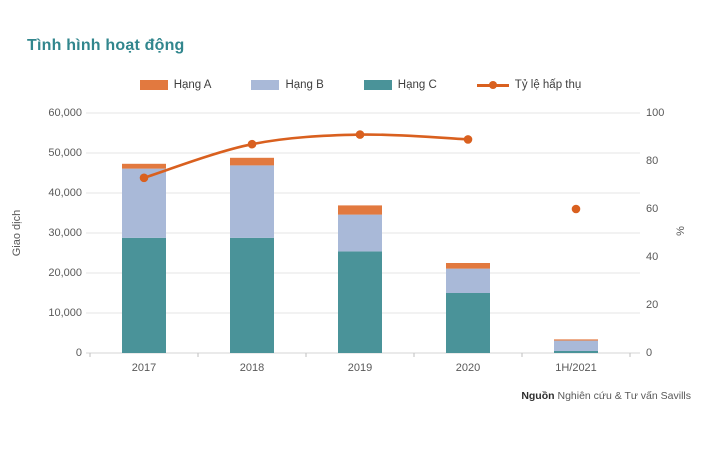  I want to click on legend-label: Hạng B, so click(304, 85).